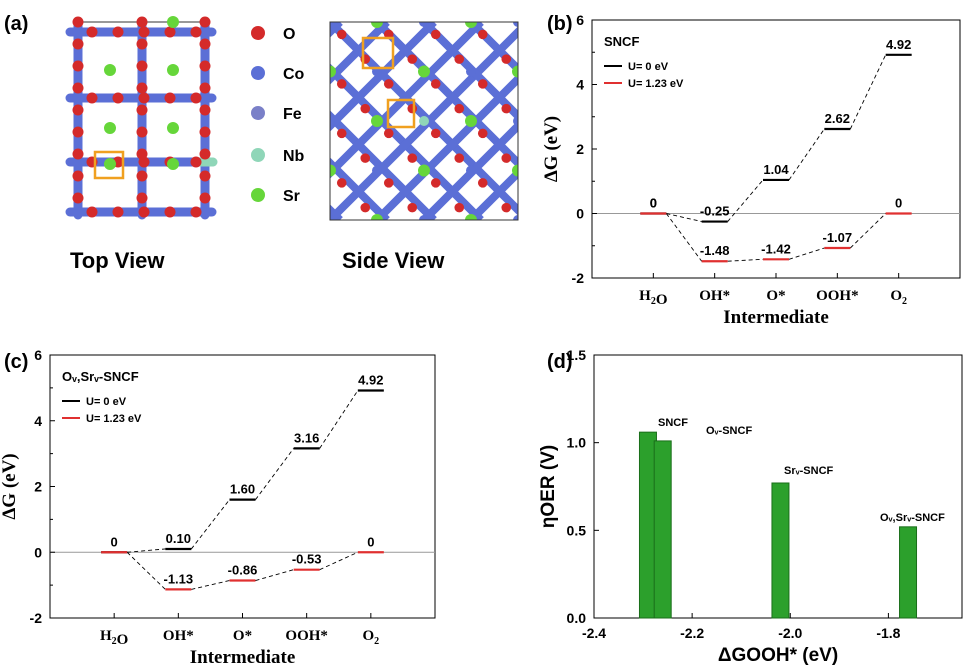  I want to click on side-view-frame, so click(424, 121).